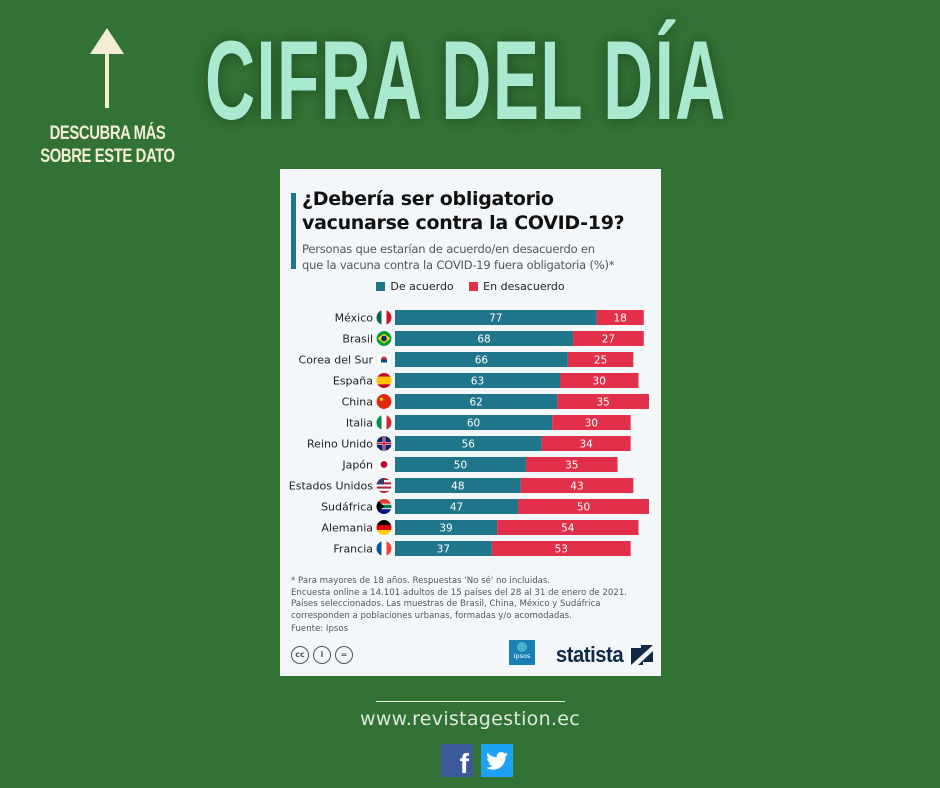 This screenshot has width=940, height=788. I want to click on legend-item-disagree: En desacuerdo, so click(517, 286).